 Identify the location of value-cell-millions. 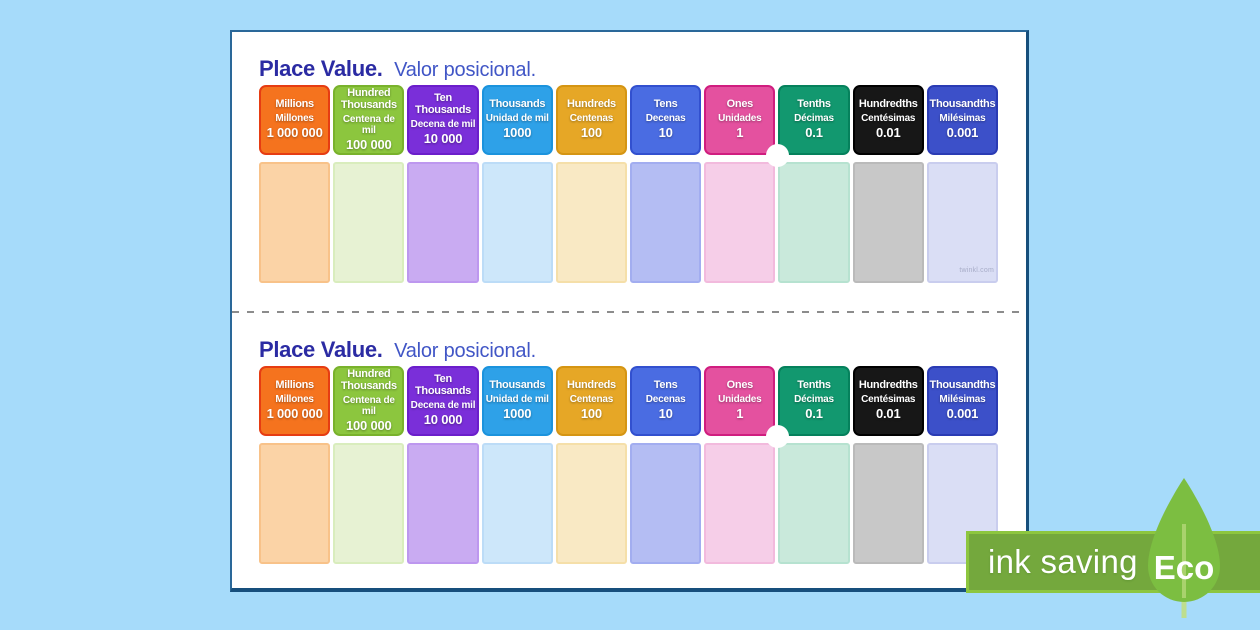
(295, 222).